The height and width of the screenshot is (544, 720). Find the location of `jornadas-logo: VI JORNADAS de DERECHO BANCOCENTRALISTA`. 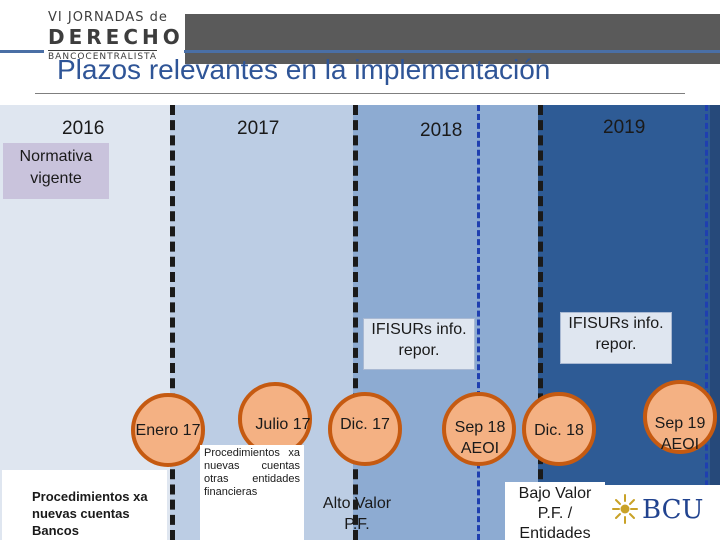

jornadas-logo: VI JORNADAS de DERECHO BANCOCENTRALISTA is located at coordinates (114, 36).